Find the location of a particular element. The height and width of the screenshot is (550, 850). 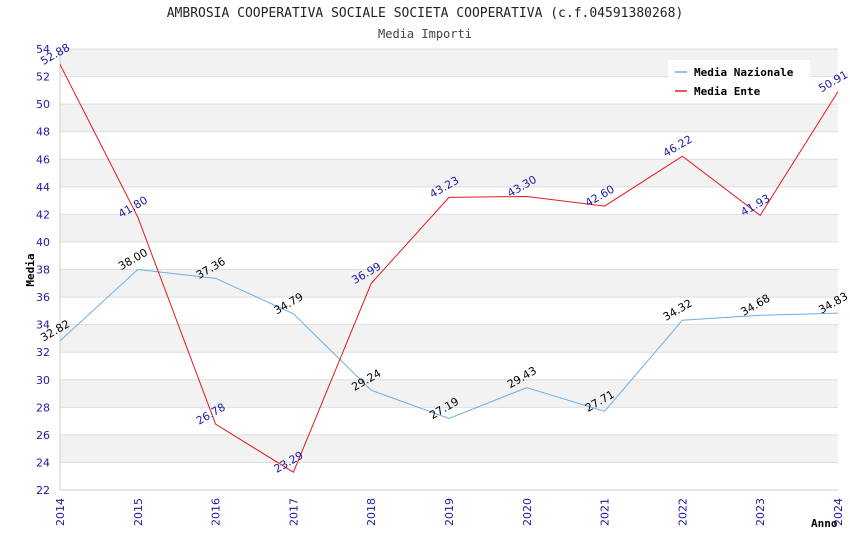

y-tick-label: 22 is located at coordinates (43, 490).